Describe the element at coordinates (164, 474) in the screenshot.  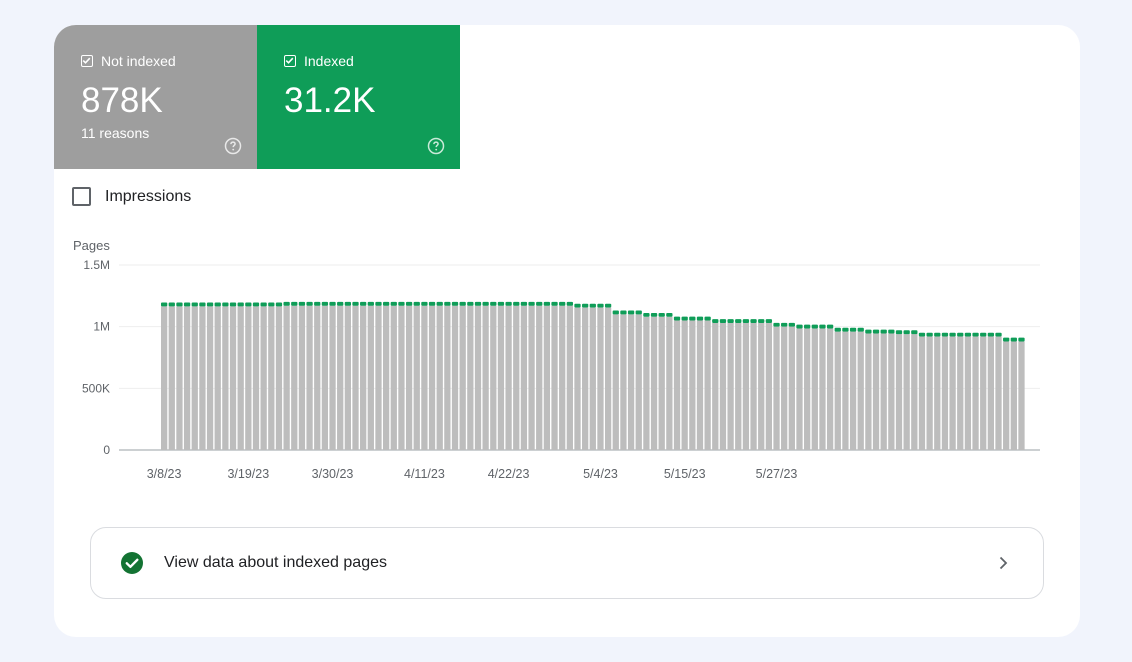
I see `x-tick-label: 3/8/23` at that location.